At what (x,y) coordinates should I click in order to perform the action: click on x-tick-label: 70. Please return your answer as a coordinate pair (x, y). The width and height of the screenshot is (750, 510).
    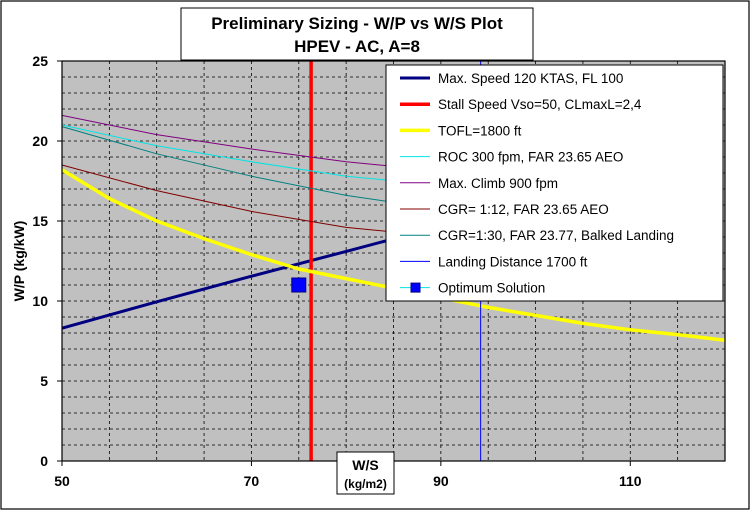
    Looking at the image, I should click on (252, 481).